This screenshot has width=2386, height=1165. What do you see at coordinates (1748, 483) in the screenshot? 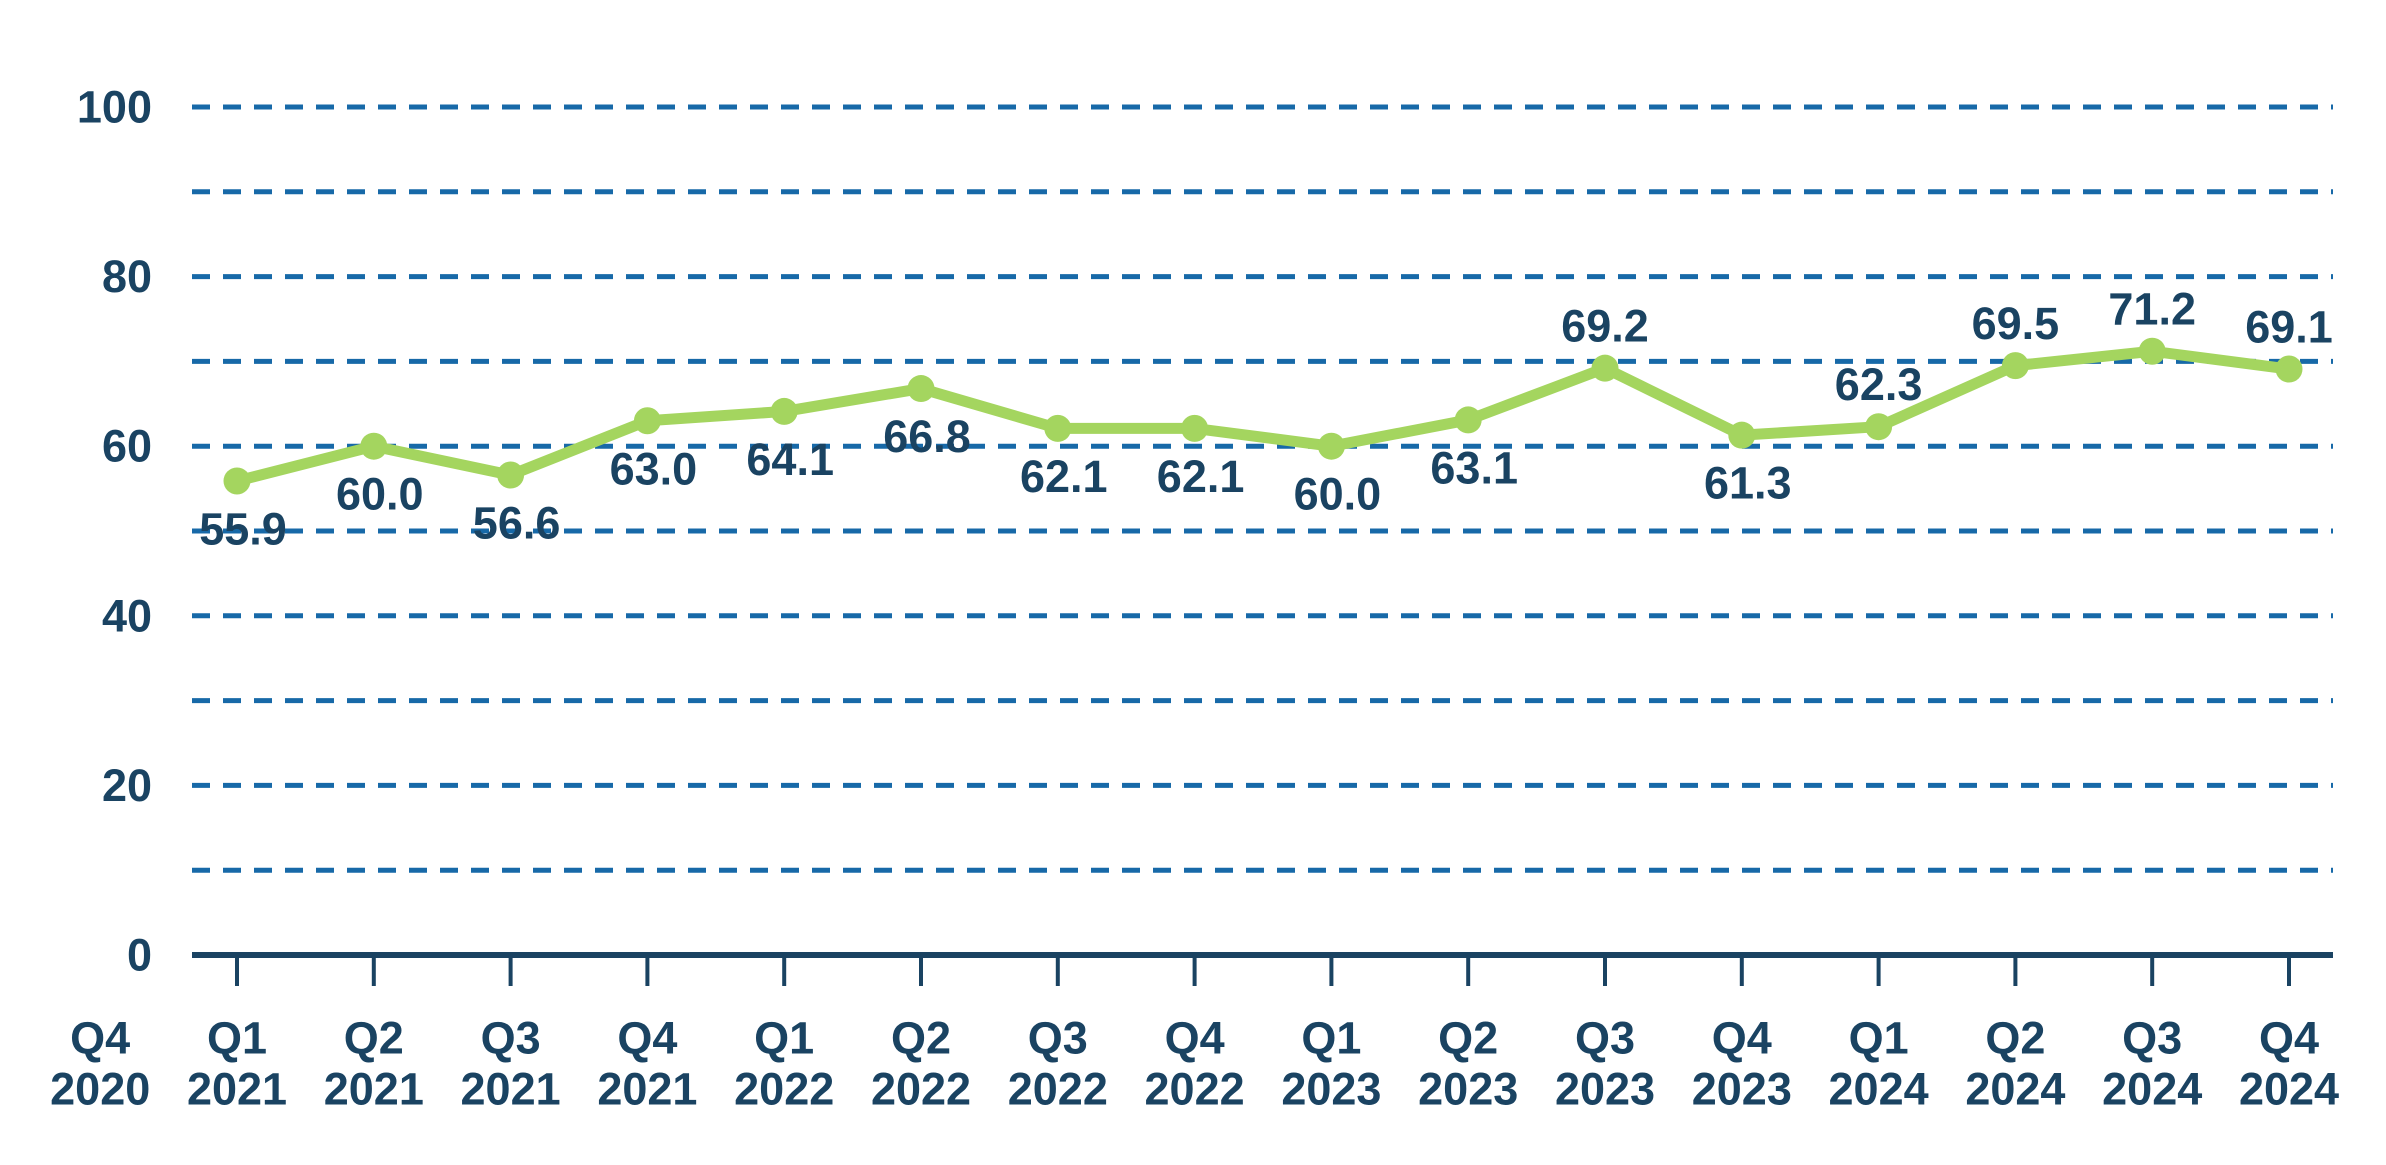
I see `data-point-label: 61.3` at bounding box center [1748, 483].